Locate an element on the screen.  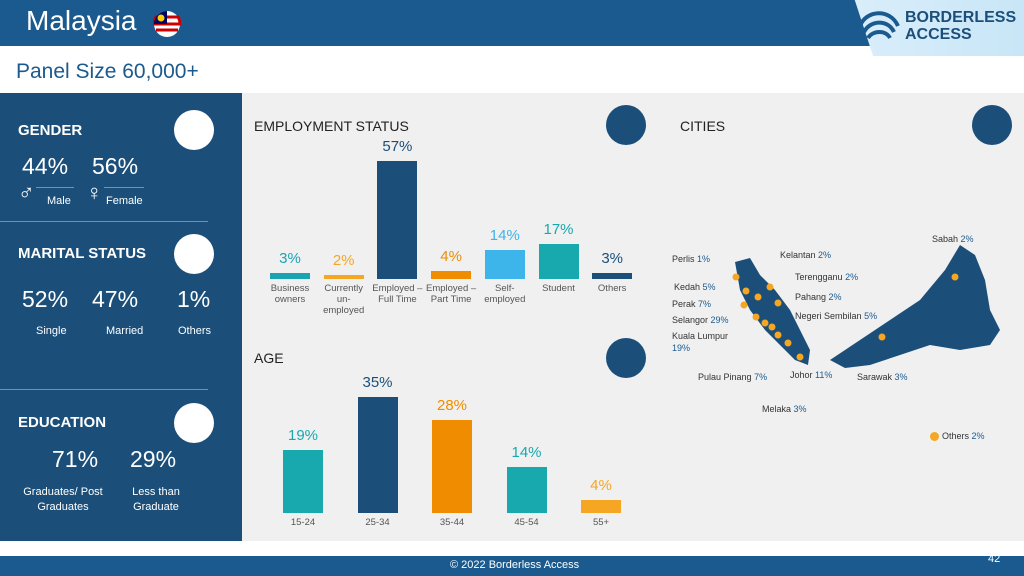
city-label: Perlis 1% is located at coordinates (691, 259).